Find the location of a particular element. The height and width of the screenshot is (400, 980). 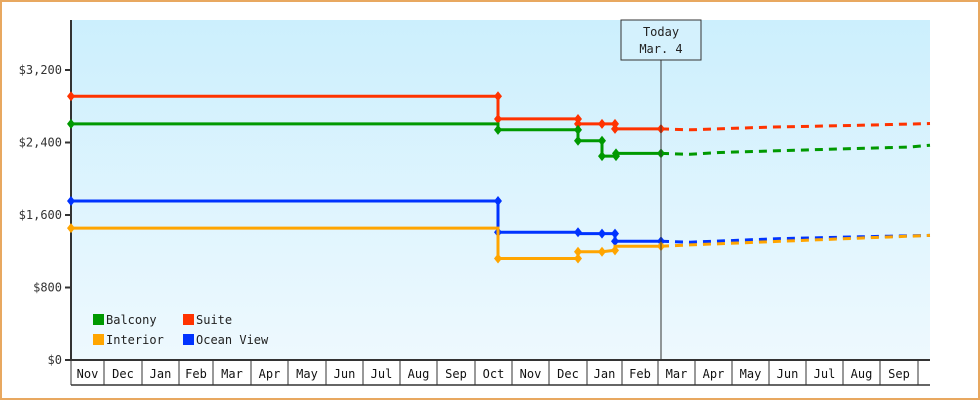

series-balcony is located at coordinates (499, 140).